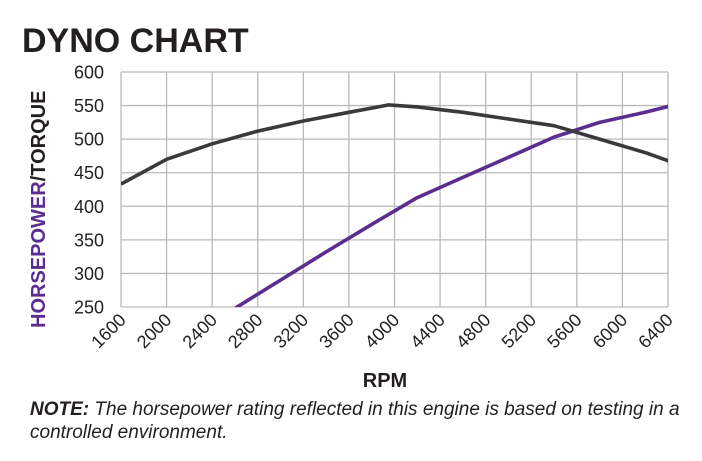  What do you see at coordinates (336, 331) in the screenshot?
I see `x-tick-label: 3600` at bounding box center [336, 331].